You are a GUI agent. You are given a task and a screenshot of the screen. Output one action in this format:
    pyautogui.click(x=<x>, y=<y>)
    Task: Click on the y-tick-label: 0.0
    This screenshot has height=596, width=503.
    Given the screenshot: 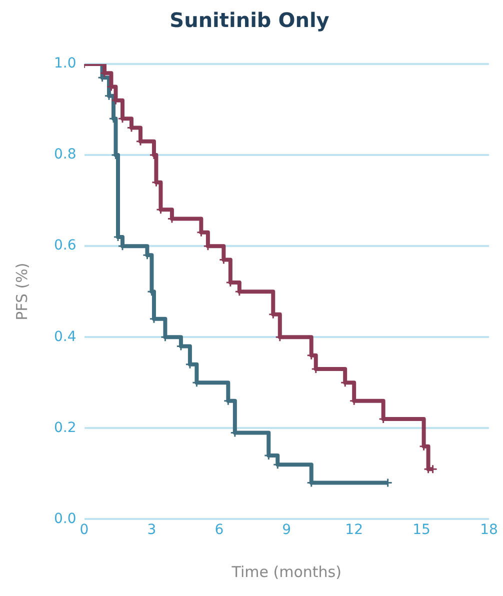 What is the action you would take?
    pyautogui.click(x=65, y=518)
    